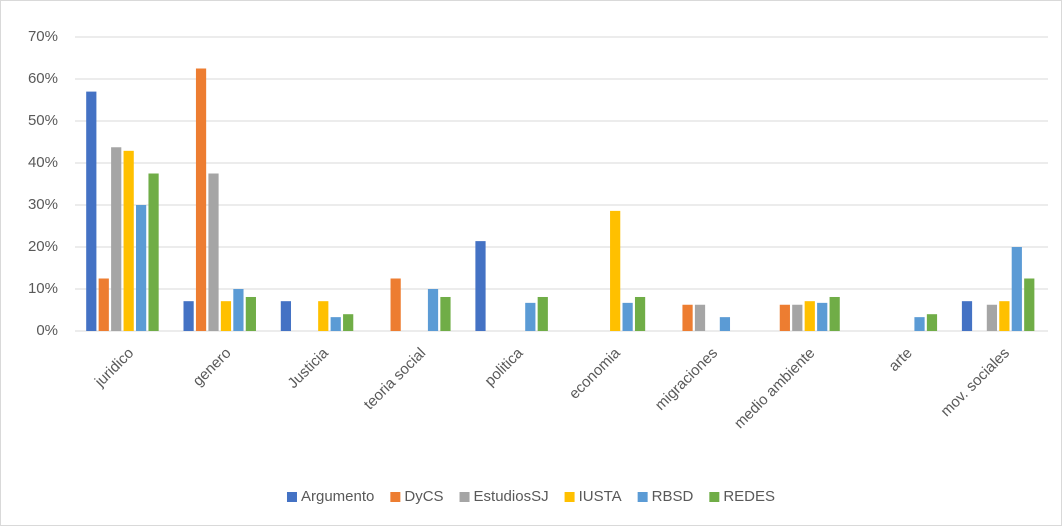  I want to click on y-tick-label: 0%, so click(47, 330).